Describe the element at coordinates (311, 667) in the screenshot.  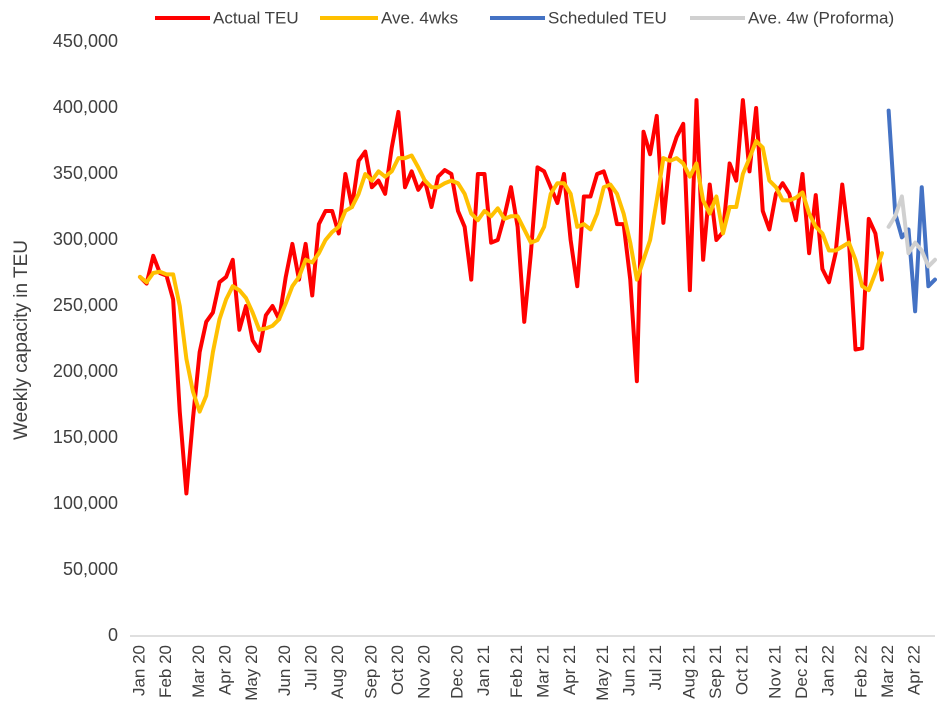
I see `x-tick-label: Jul 20` at that location.